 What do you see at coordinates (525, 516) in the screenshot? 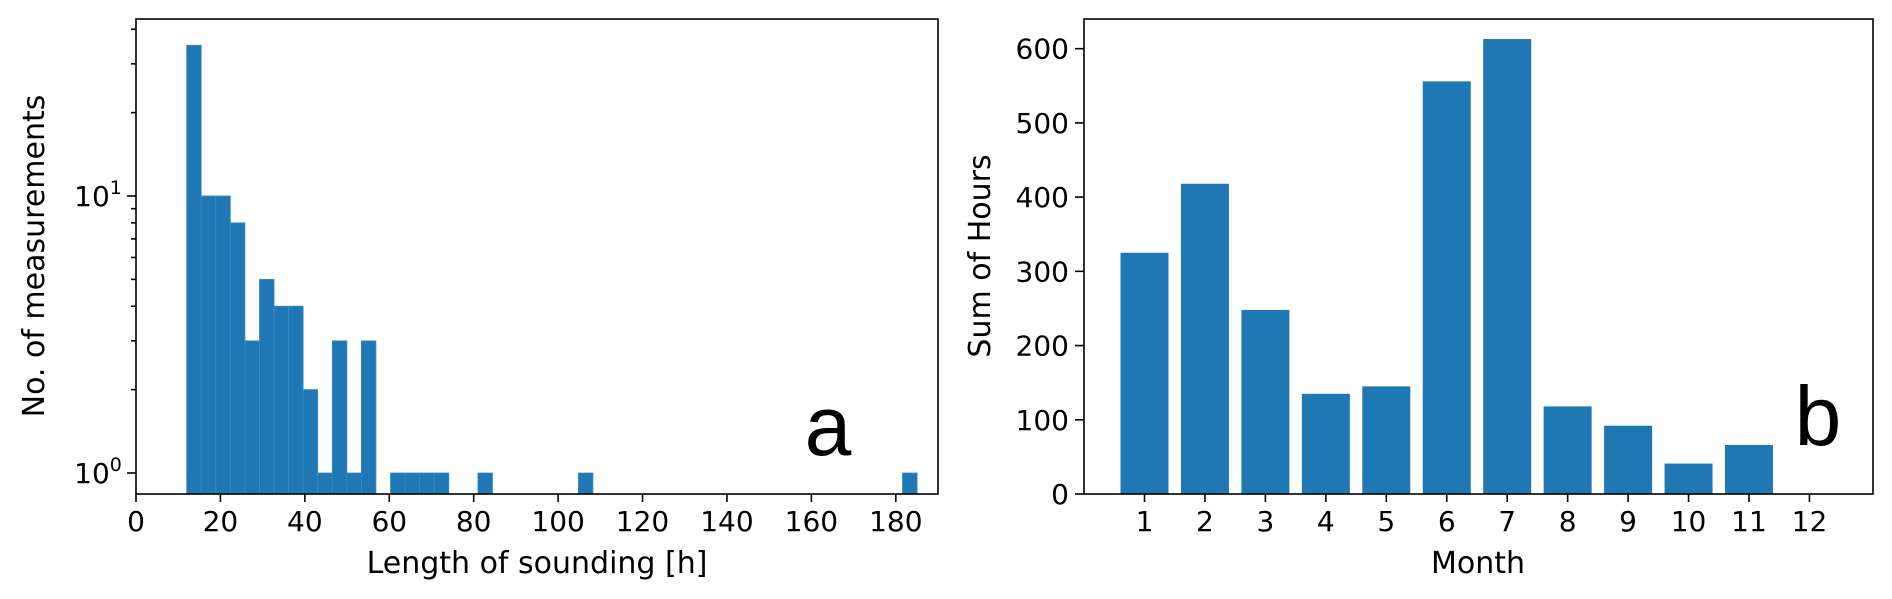
I see `x-axis-ticks-a: 0 20 40 60 80 100 120 140 160 180` at bounding box center [525, 516].